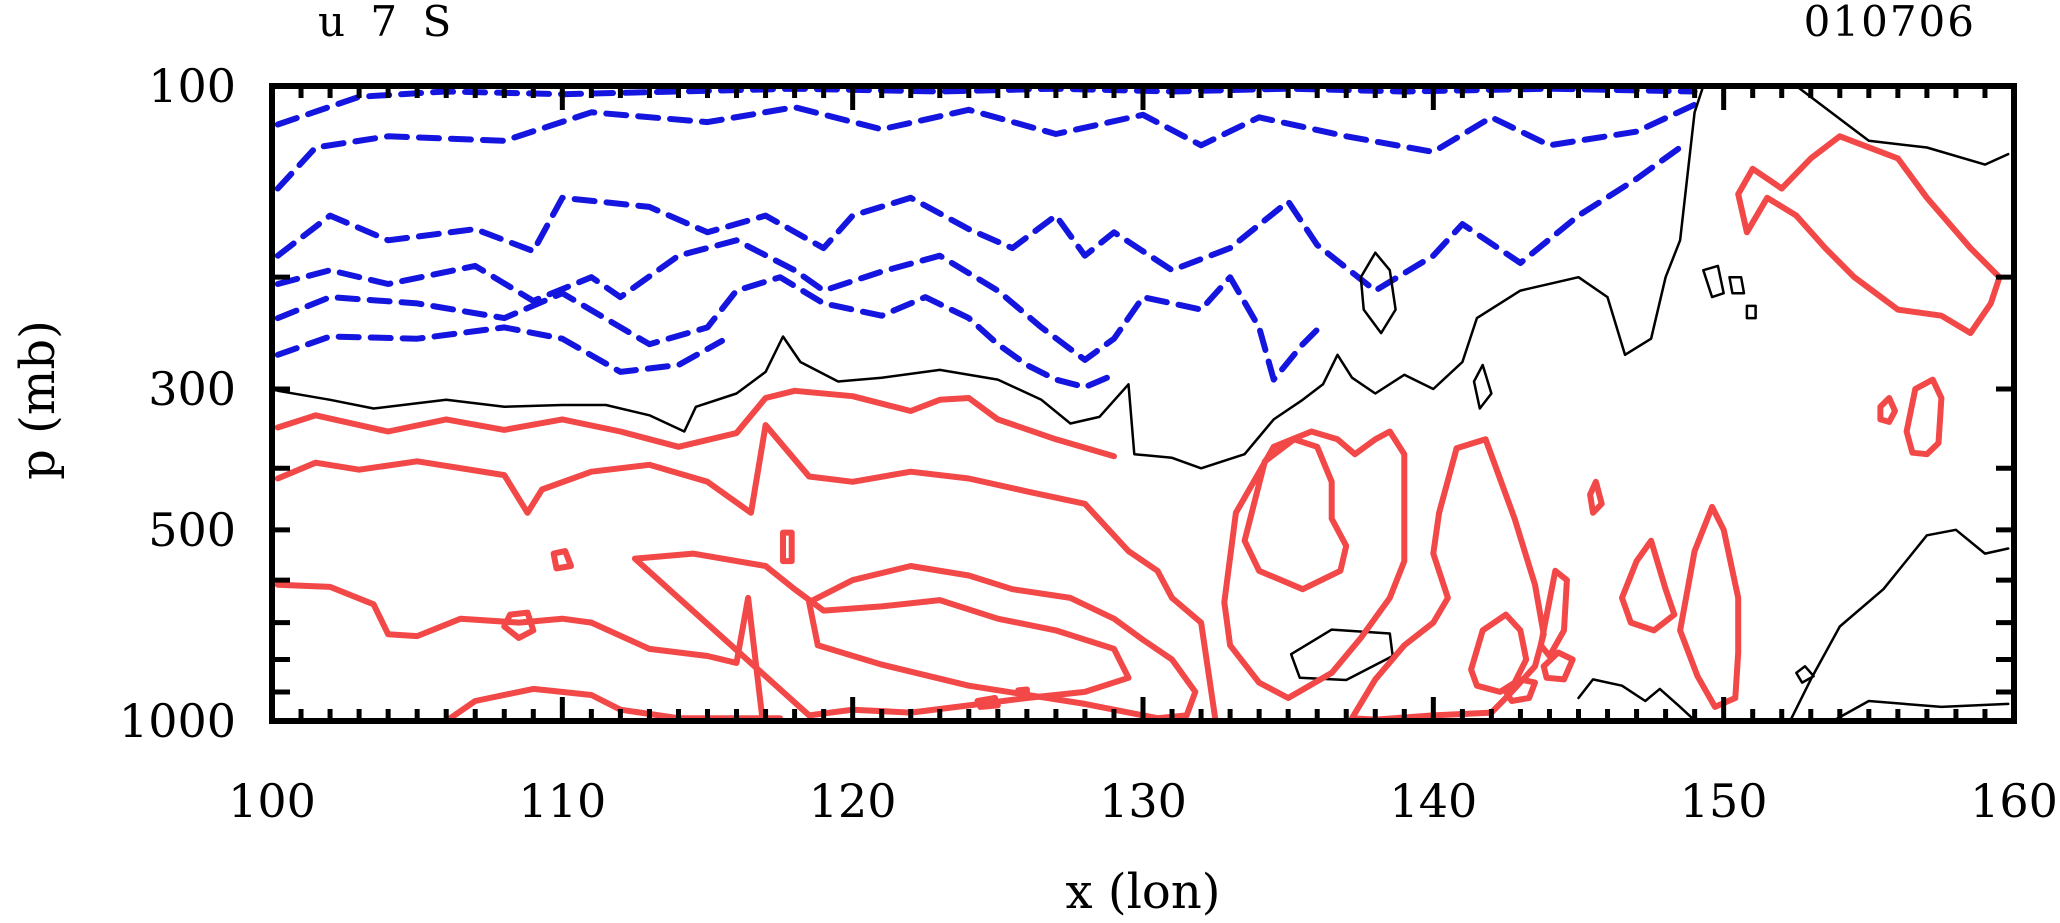 The width and height of the screenshot is (2060, 923). I want to click on y-tick-label-500: 500, so click(192, 530).